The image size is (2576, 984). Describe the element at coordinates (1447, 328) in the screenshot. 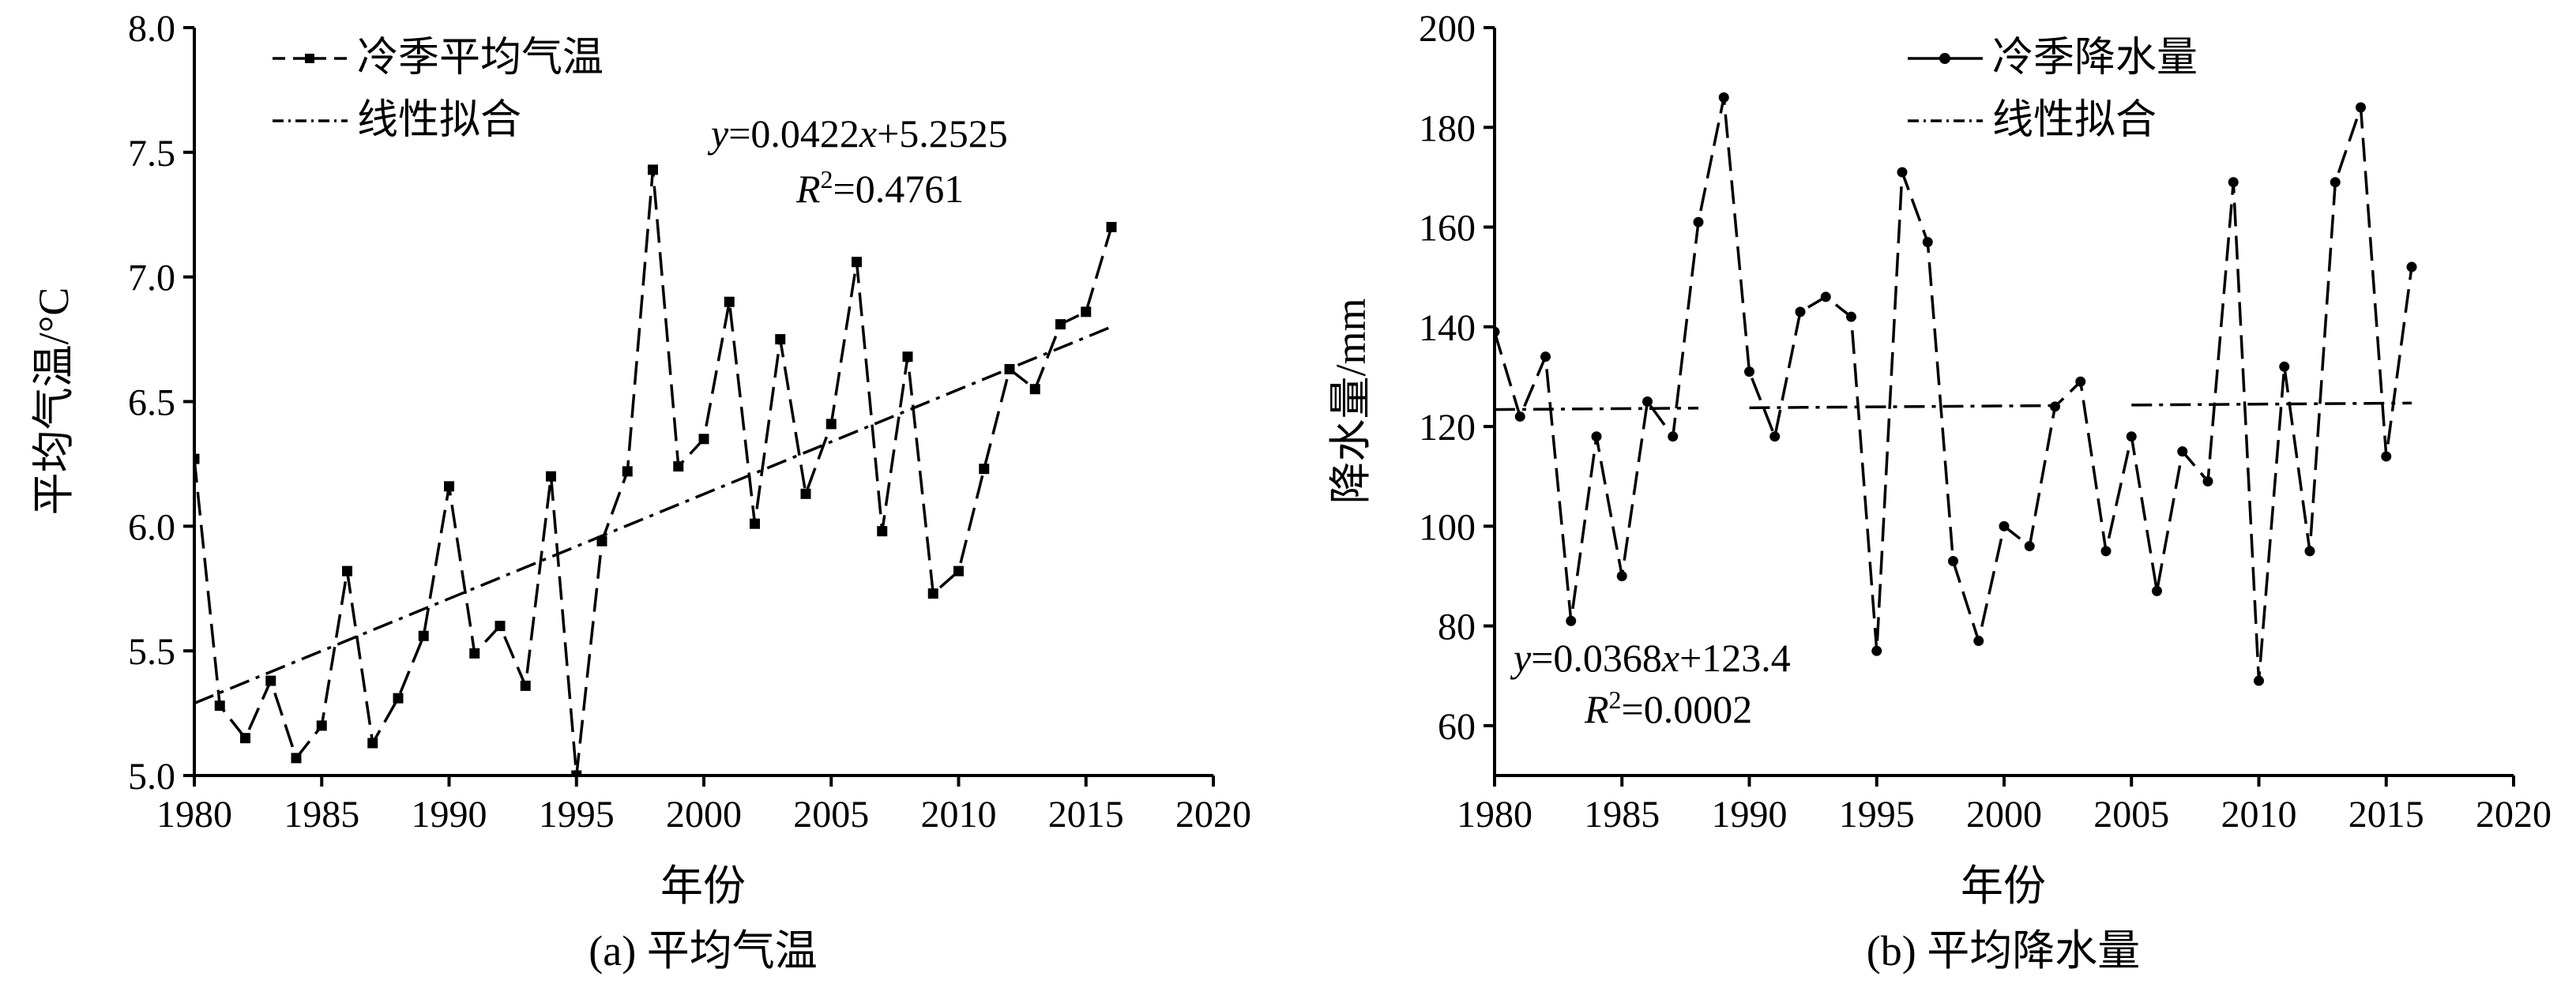

I see `y-tick-label: 140` at that location.